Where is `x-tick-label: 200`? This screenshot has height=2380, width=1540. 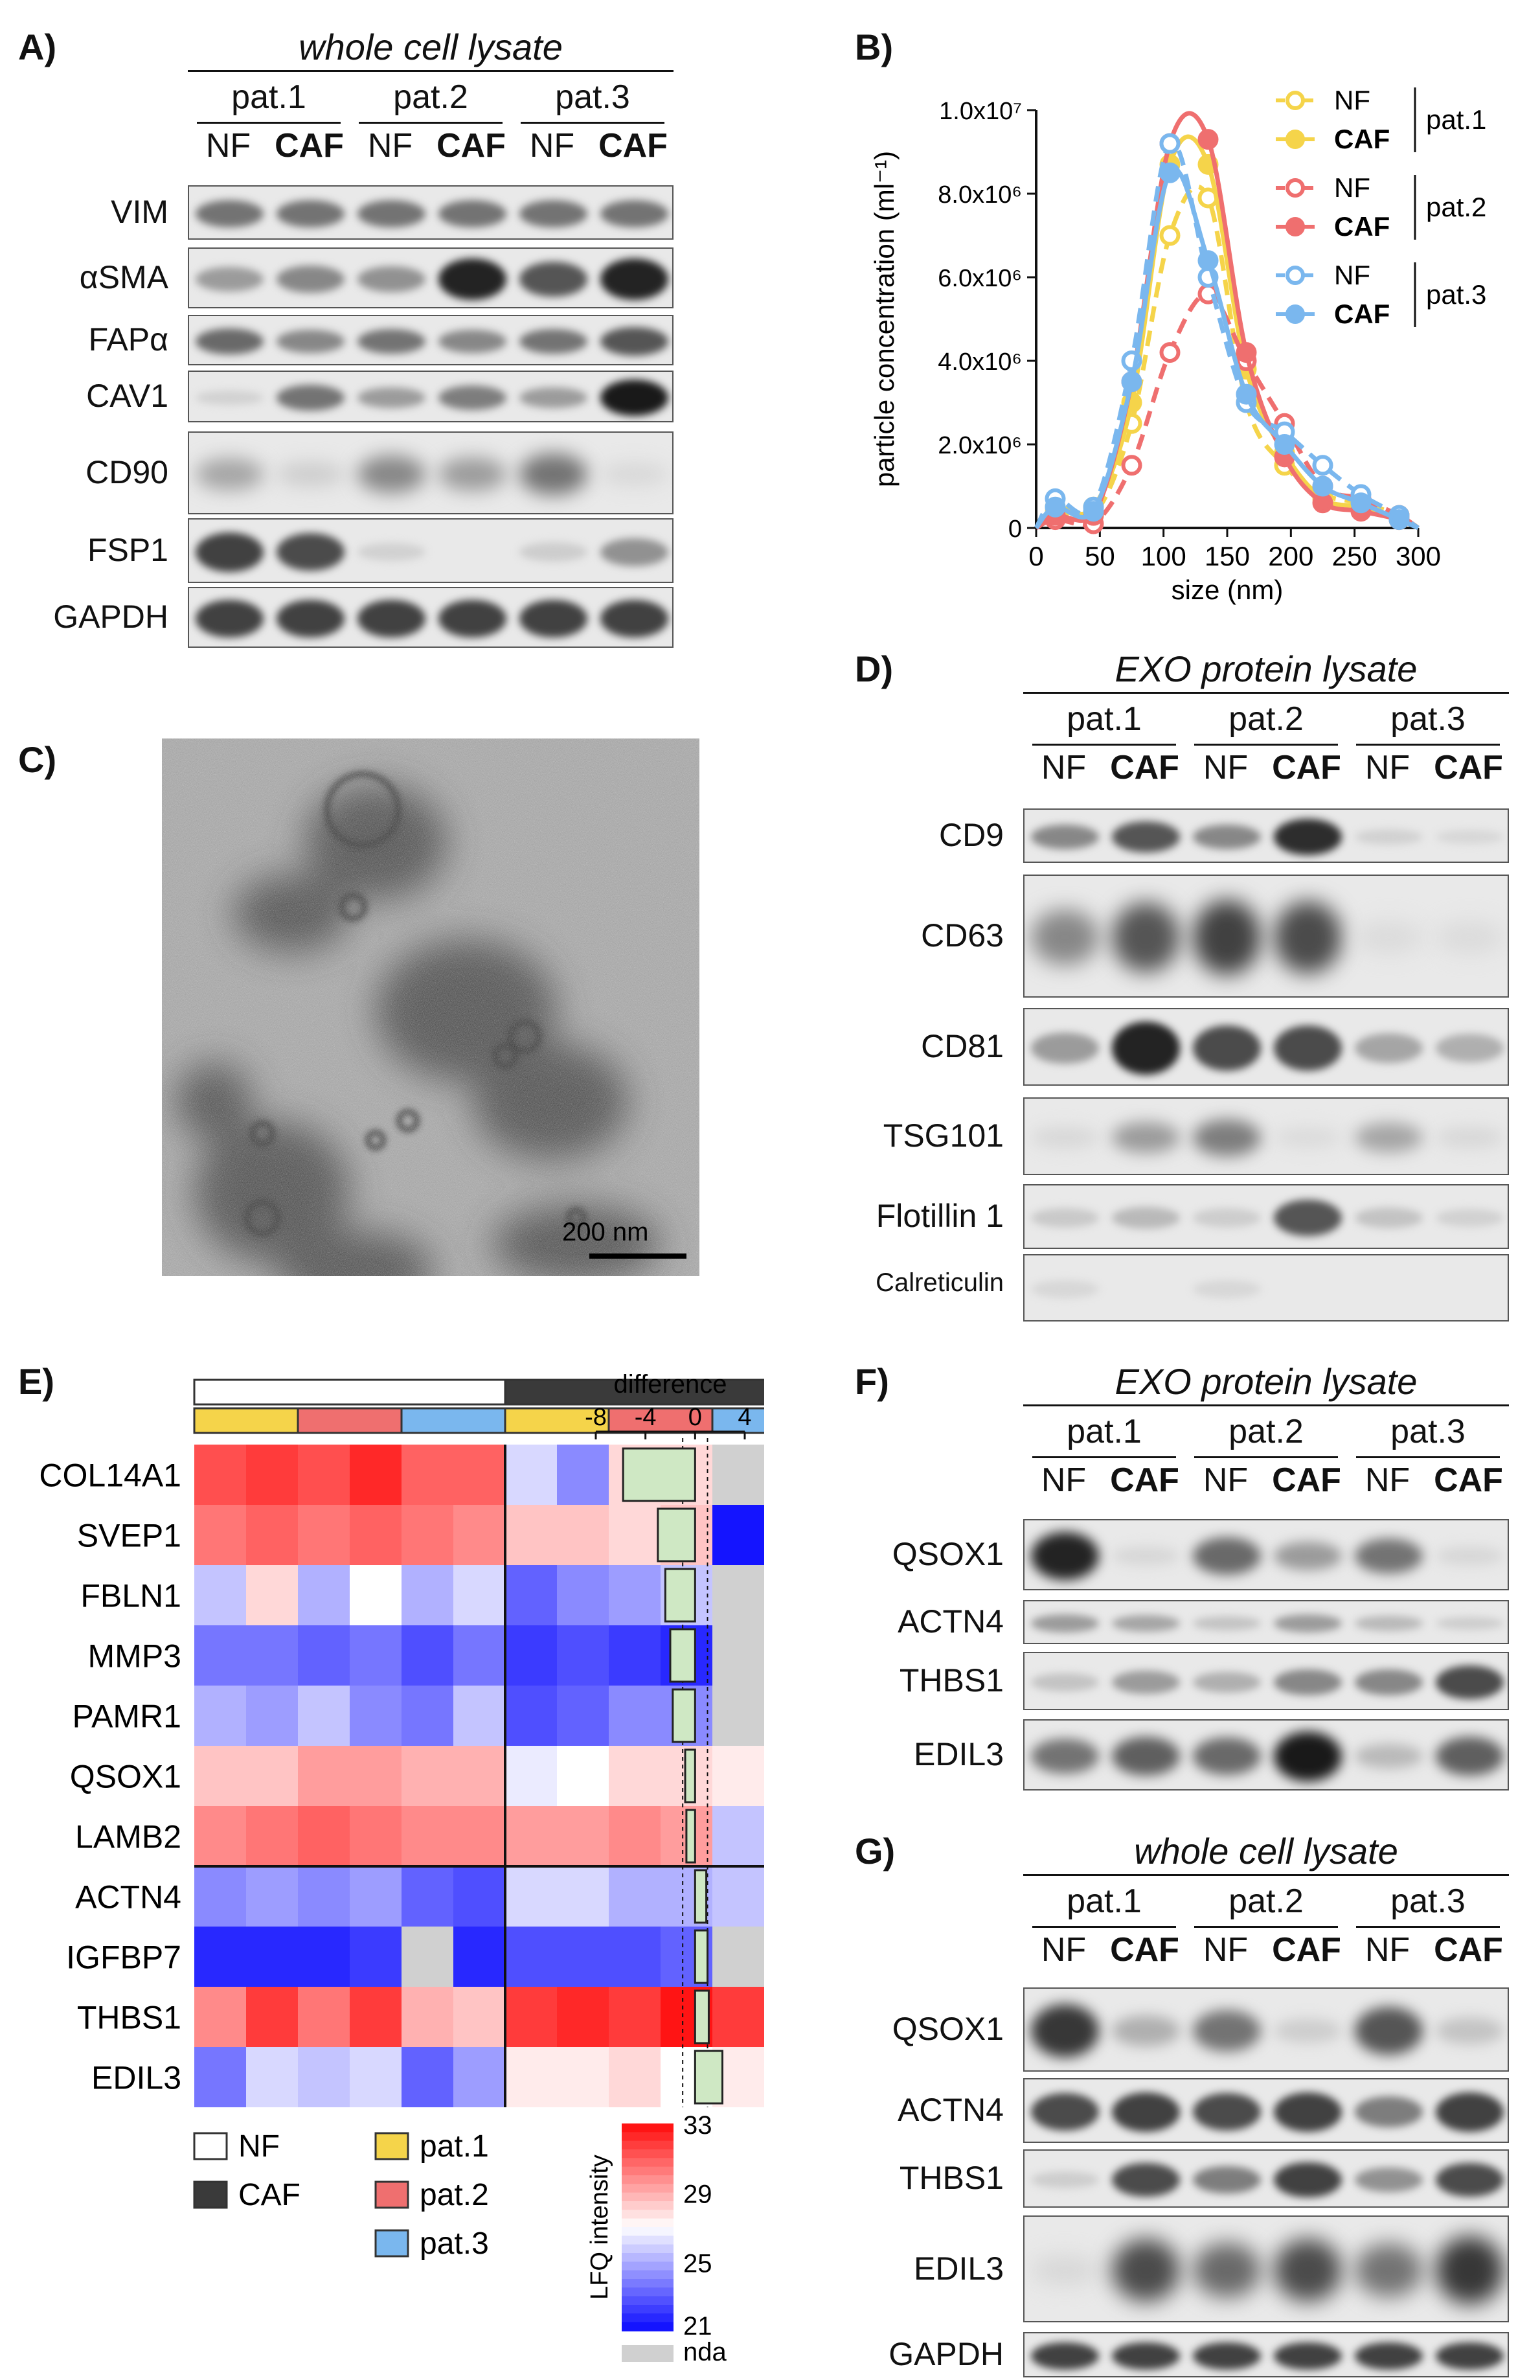 x-tick-label: 200 is located at coordinates (1290, 556).